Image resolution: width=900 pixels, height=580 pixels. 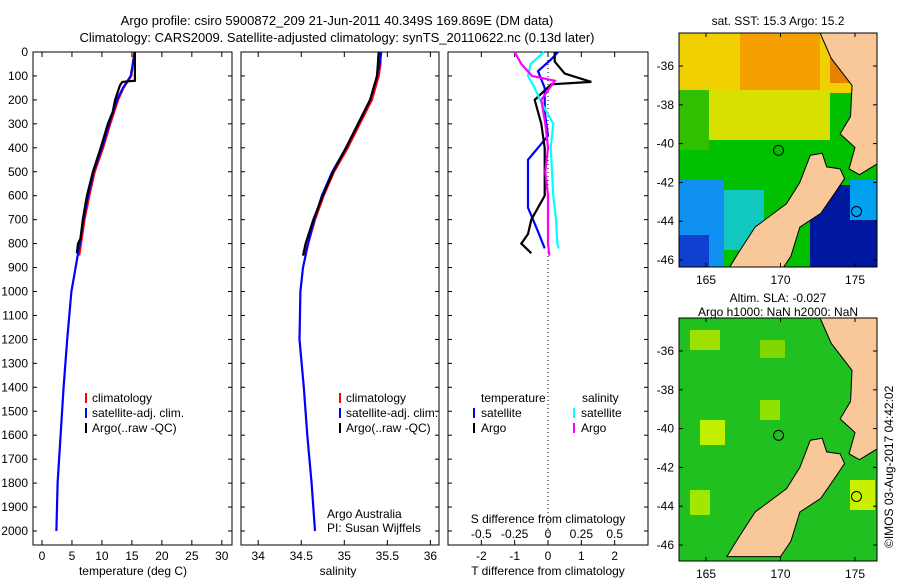 I want to click on depth-tick-label: 100, so click(x=18, y=76).